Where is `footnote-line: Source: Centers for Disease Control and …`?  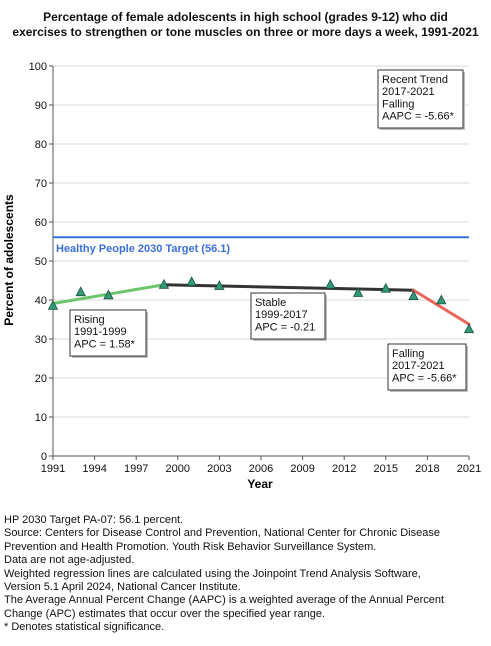 footnote-line: Source: Centers for Disease Control and … is located at coordinates (222, 533).